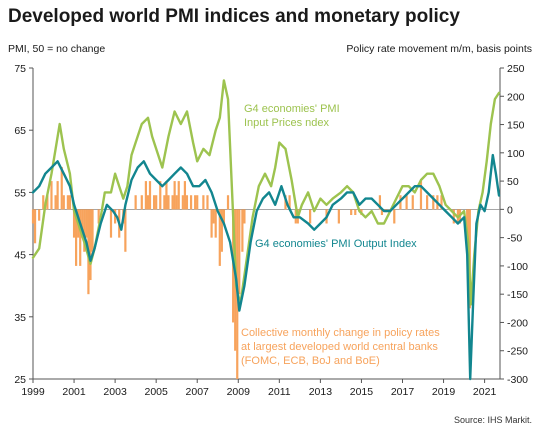 The height and width of the screenshot is (431, 542). I want to click on y-right-tick-label: -200, so click(517, 323).